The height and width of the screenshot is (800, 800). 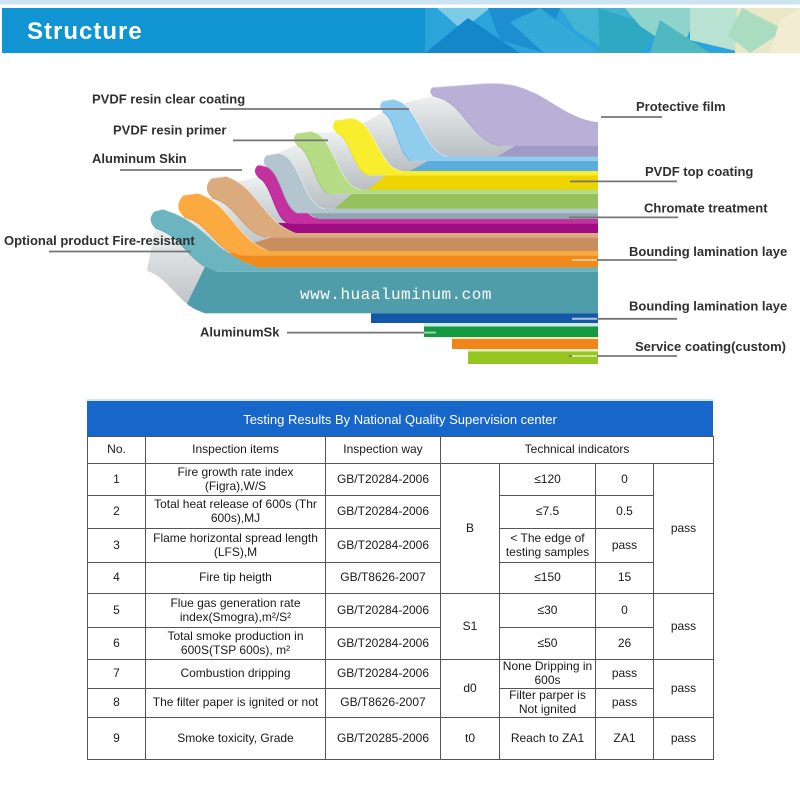 What do you see at coordinates (139, 158) in the screenshot?
I see `svg-text: Aluminum Skin` at bounding box center [139, 158].